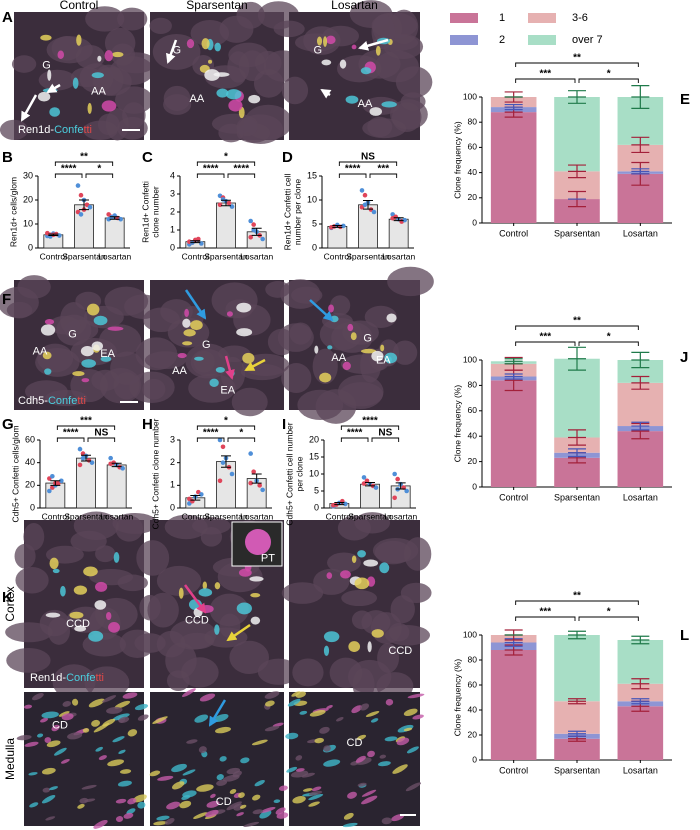  I want to click on stain-part: Confe, so click(80, 678).